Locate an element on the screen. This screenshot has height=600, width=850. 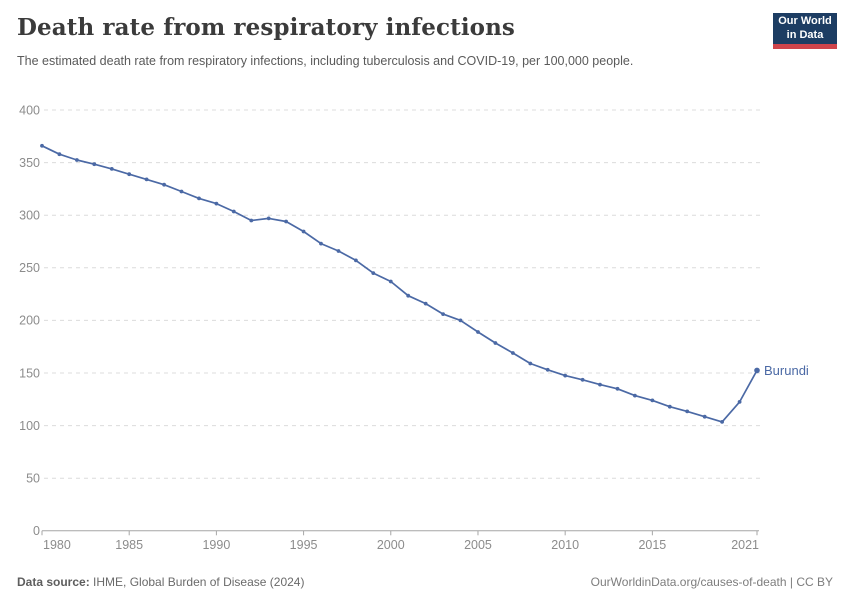
x-tick-label: 1990 is located at coordinates (216, 545).